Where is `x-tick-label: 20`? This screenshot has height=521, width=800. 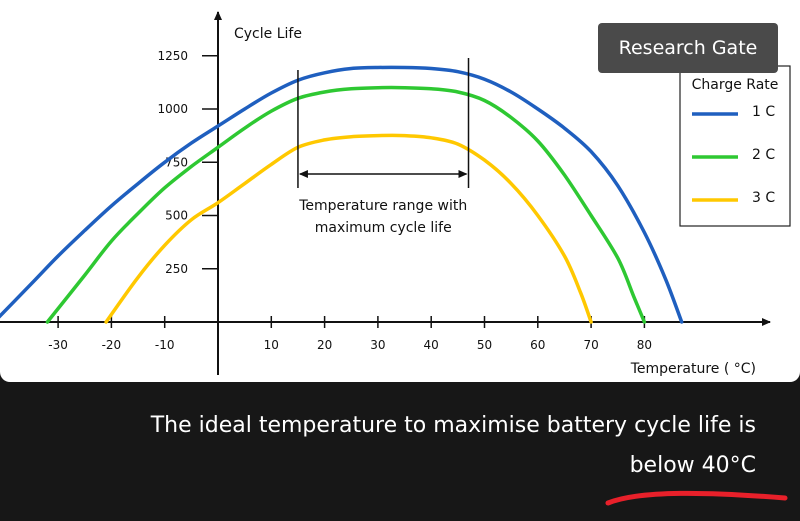 x-tick-label: 20 is located at coordinates (324, 345).